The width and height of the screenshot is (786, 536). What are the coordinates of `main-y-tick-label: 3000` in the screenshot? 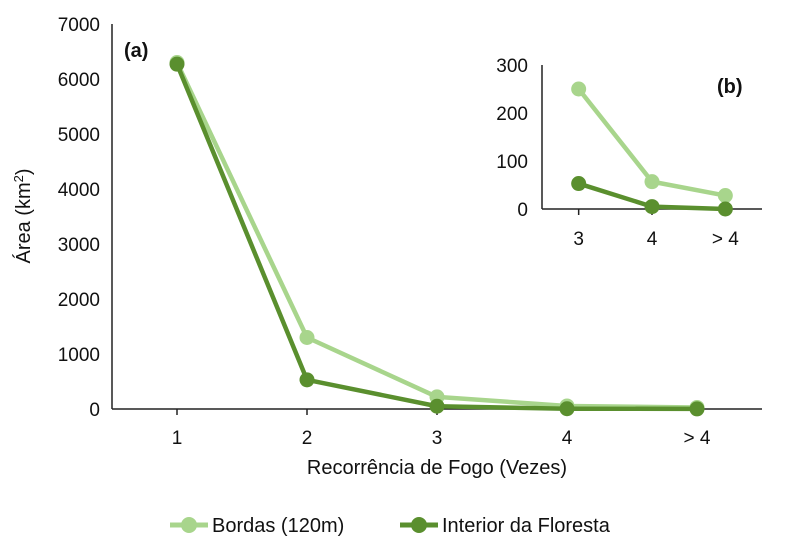 It's located at (79, 245).